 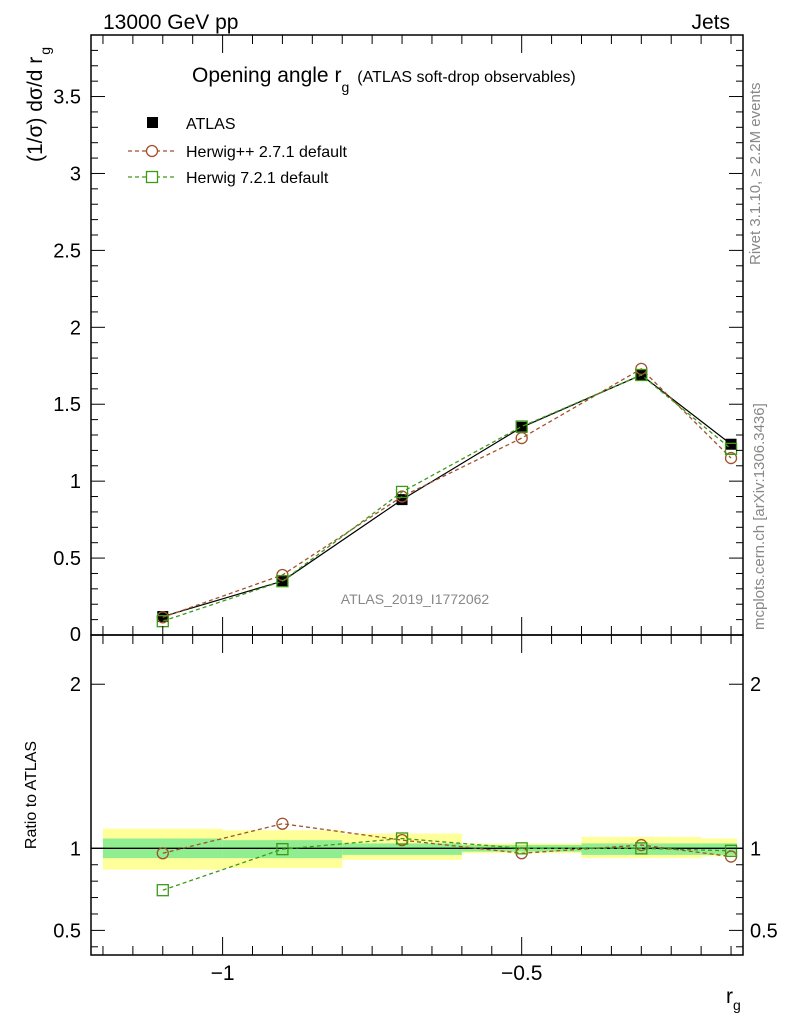 I want to click on rivet-label: Rivet 3.1.10, ≥ 2.2M events, so click(x=755, y=174).